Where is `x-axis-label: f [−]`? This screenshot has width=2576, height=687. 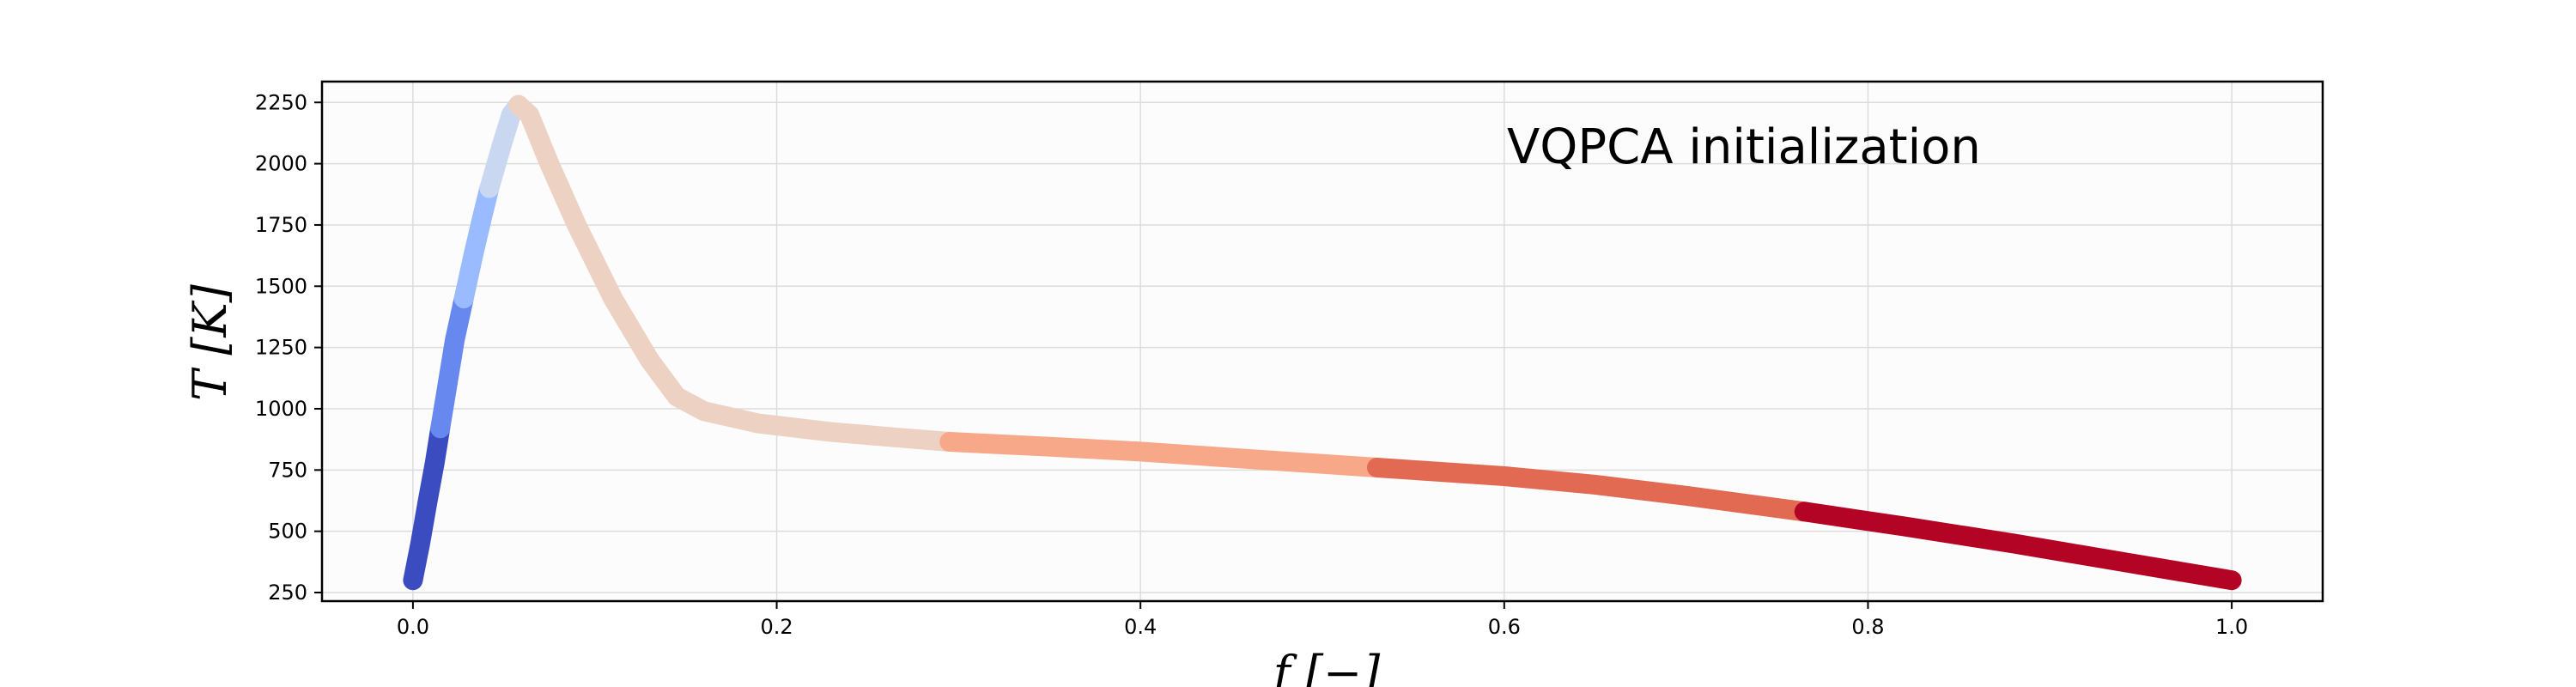 x-axis-label: f [−] is located at coordinates (1325, 666).